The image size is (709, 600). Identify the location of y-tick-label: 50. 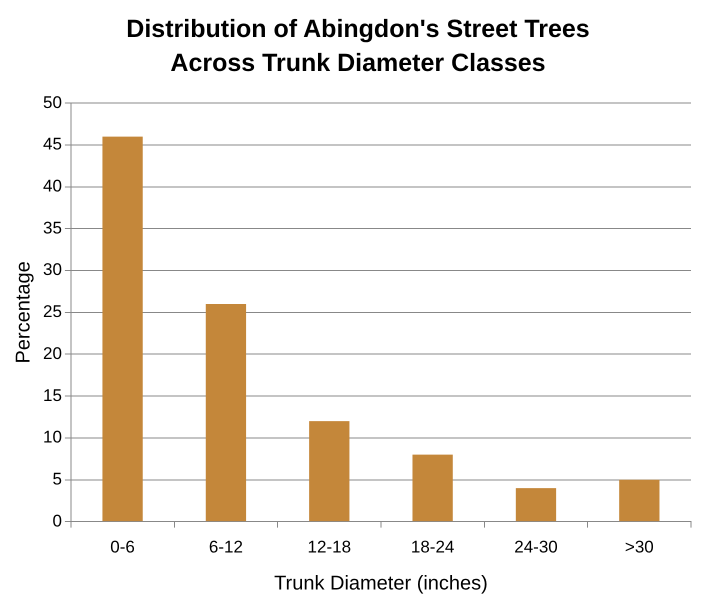
(52, 102).